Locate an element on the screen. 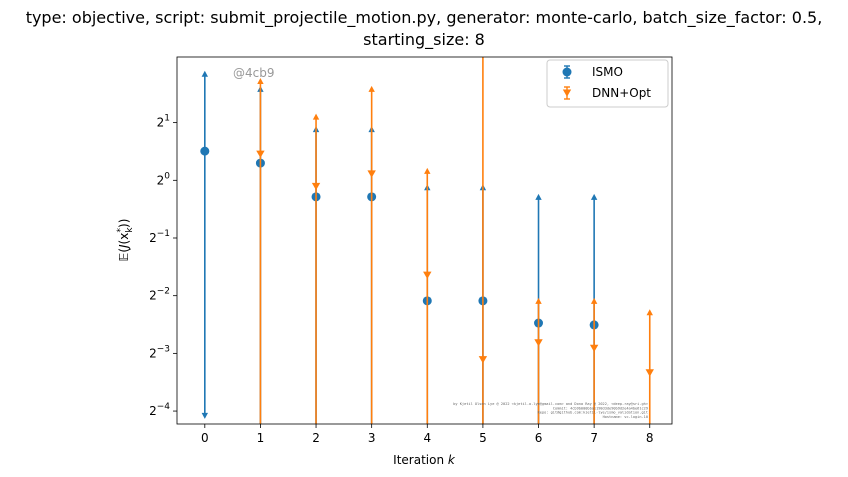 Image resolution: width=848 pixels, height=477 pixels. y-tick-label: 2−4 is located at coordinates (159, 410).